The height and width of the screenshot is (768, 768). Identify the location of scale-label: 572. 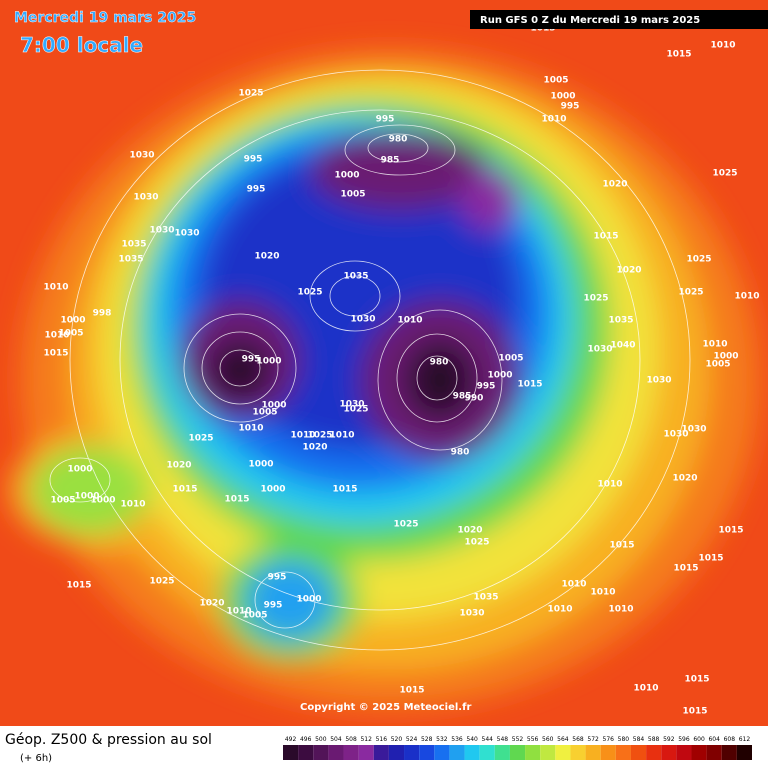
(593, 739).